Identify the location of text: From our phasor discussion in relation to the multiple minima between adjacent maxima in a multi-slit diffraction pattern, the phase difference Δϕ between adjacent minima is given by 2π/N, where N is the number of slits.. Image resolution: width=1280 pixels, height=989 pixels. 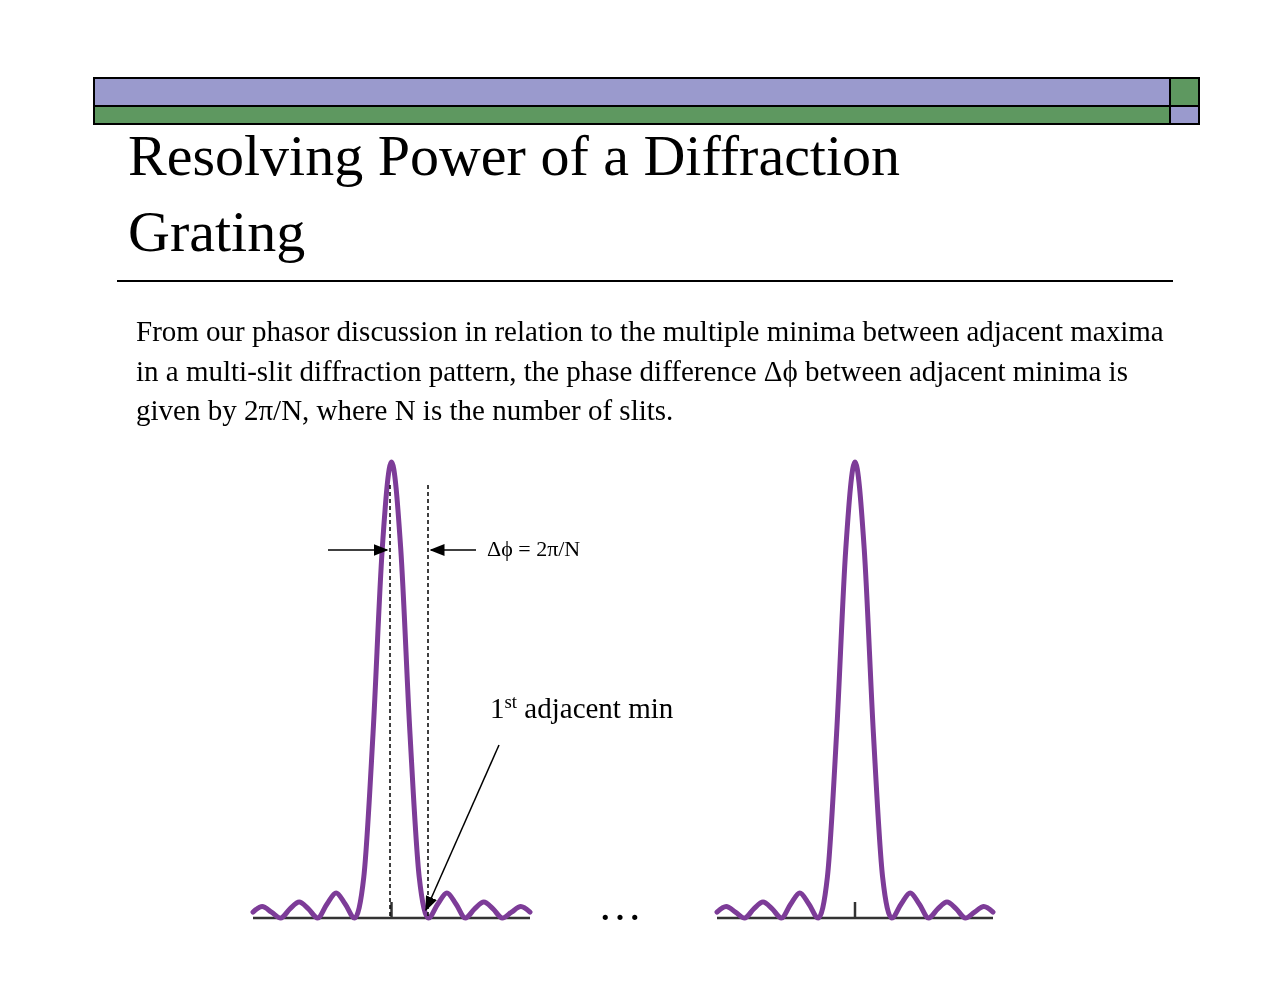
(650, 371).